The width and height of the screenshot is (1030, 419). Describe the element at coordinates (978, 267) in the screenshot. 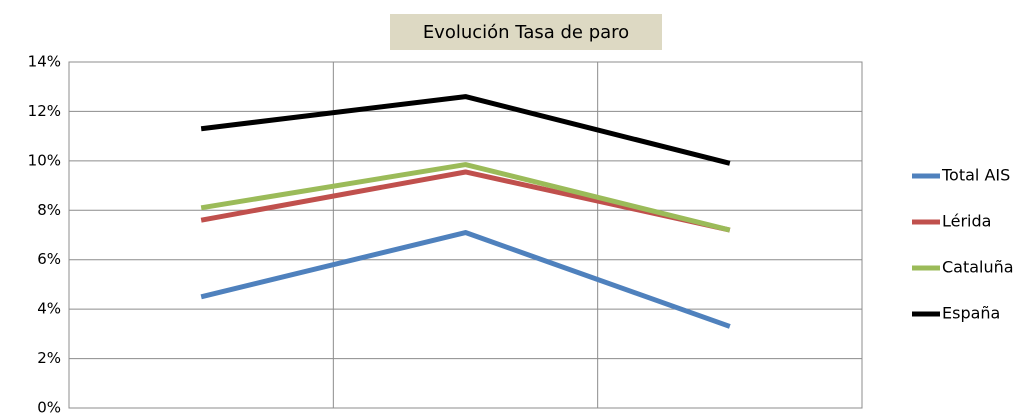

I see `legend-label: Cataluña` at that location.